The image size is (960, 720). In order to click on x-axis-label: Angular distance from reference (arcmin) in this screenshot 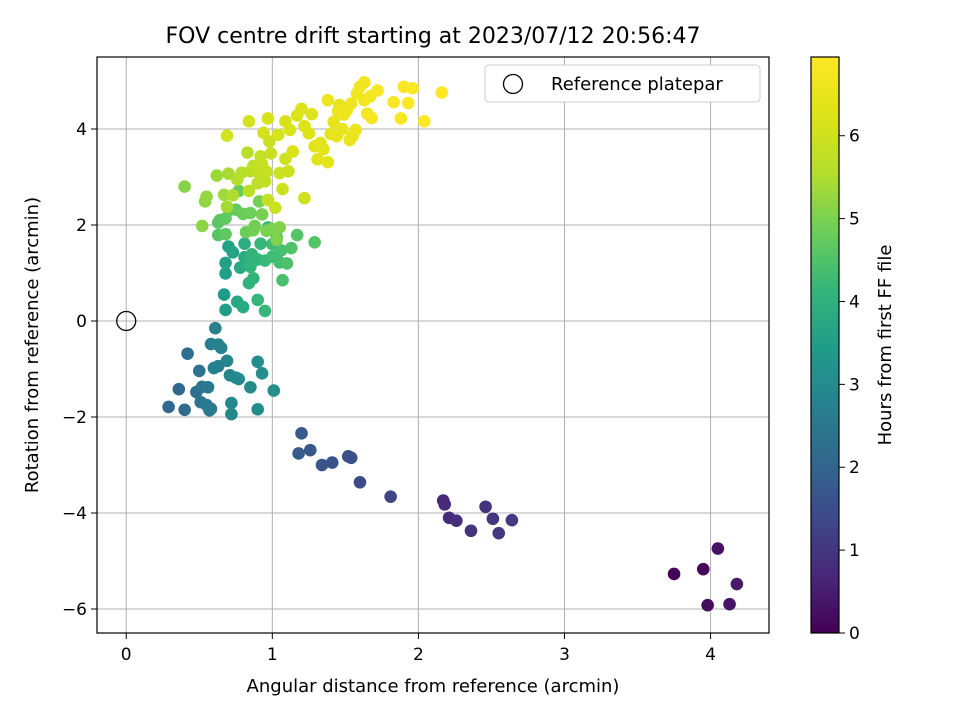, I will do `click(433, 686)`.